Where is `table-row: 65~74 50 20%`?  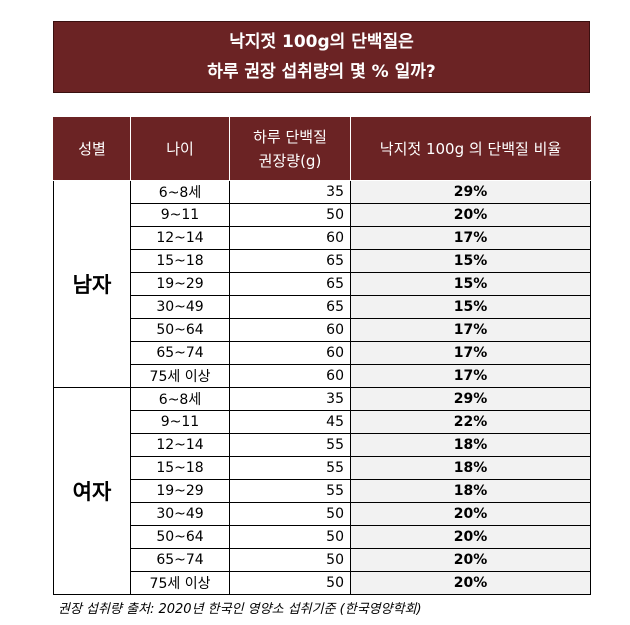 table-row: 65~74 50 20% is located at coordinates (322, 560).